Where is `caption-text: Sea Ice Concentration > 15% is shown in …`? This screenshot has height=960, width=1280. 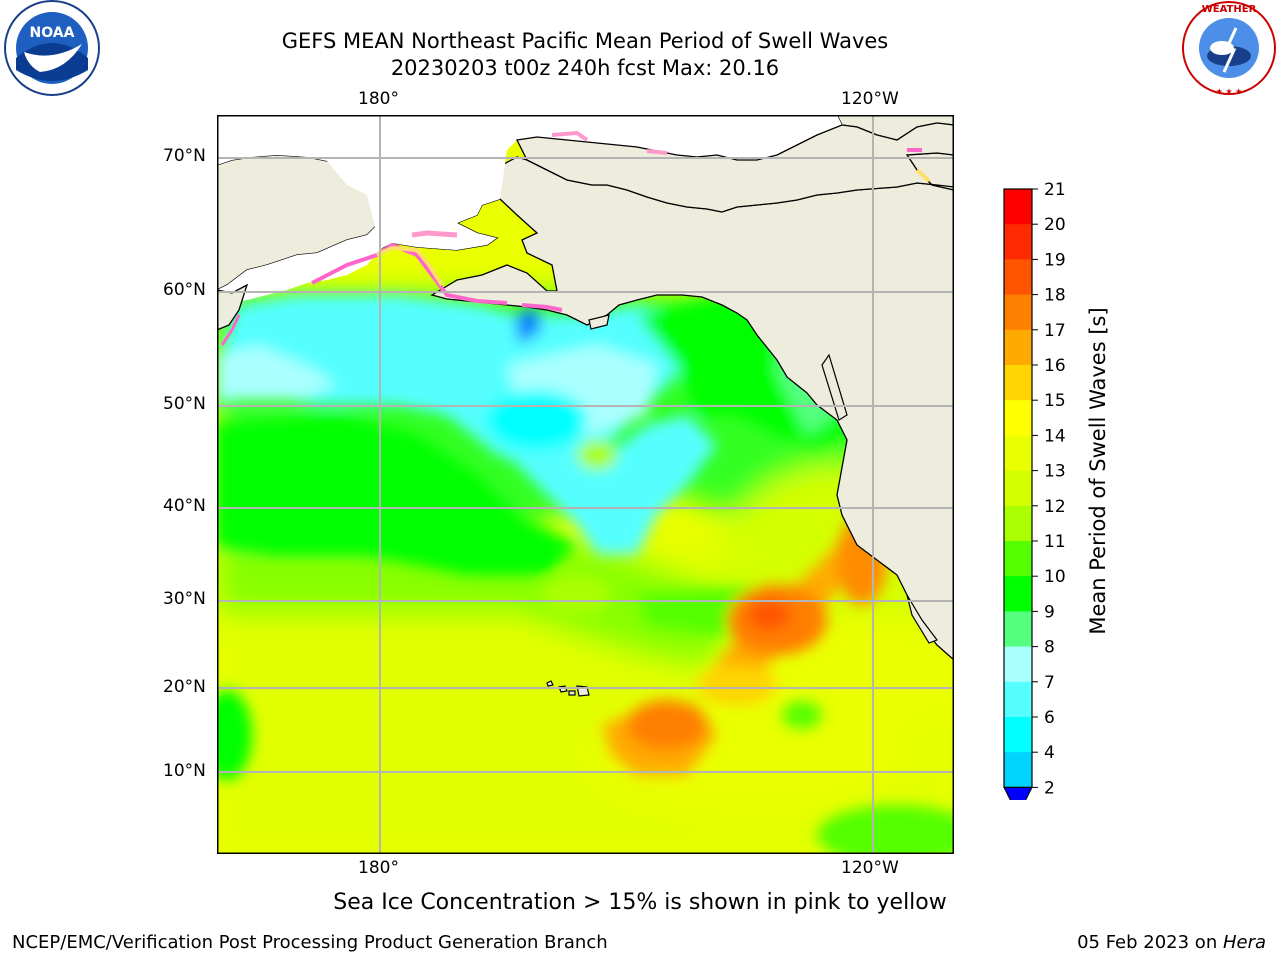 caption-text: Sea Ice Concentration > 15% is shown in … is located at coordinates (640, 902).